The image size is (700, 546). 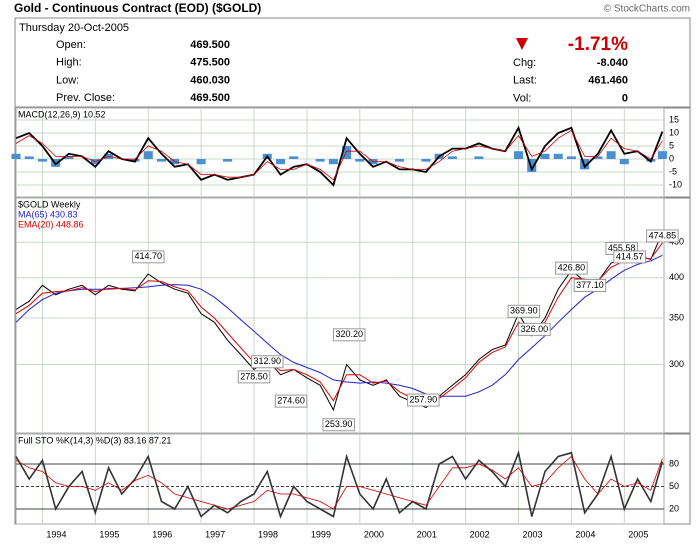 I want to click on x-tick-label: 2000, so click(x=374, y=534).